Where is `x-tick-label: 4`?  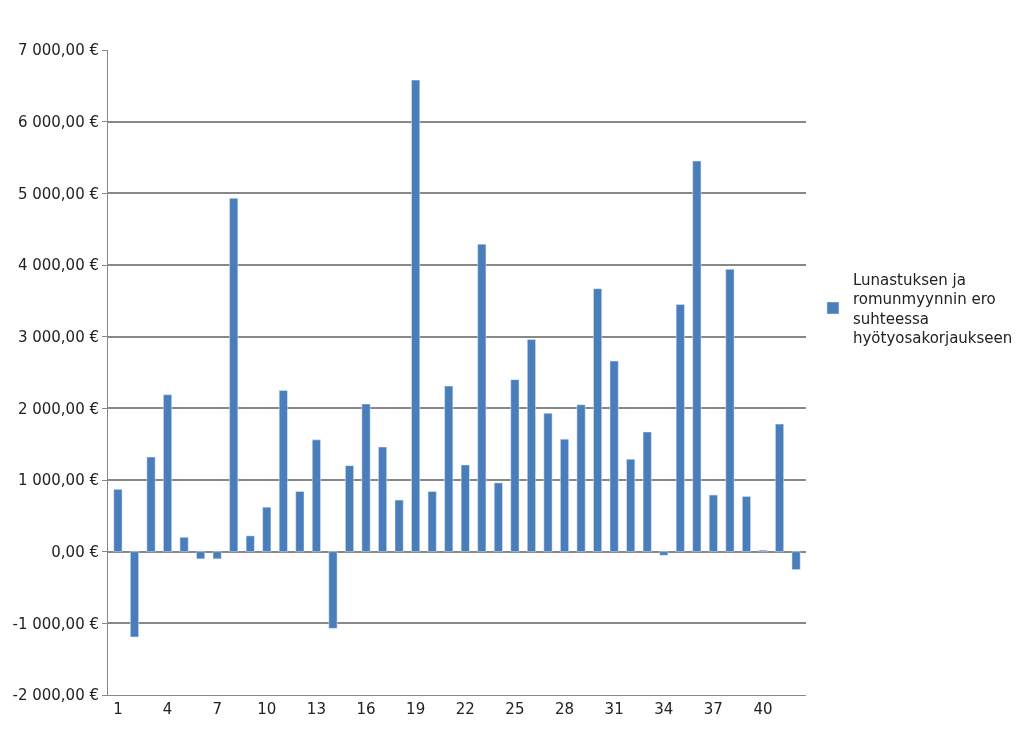
x-tick-label: 4 is located at coordinates (167, 709).